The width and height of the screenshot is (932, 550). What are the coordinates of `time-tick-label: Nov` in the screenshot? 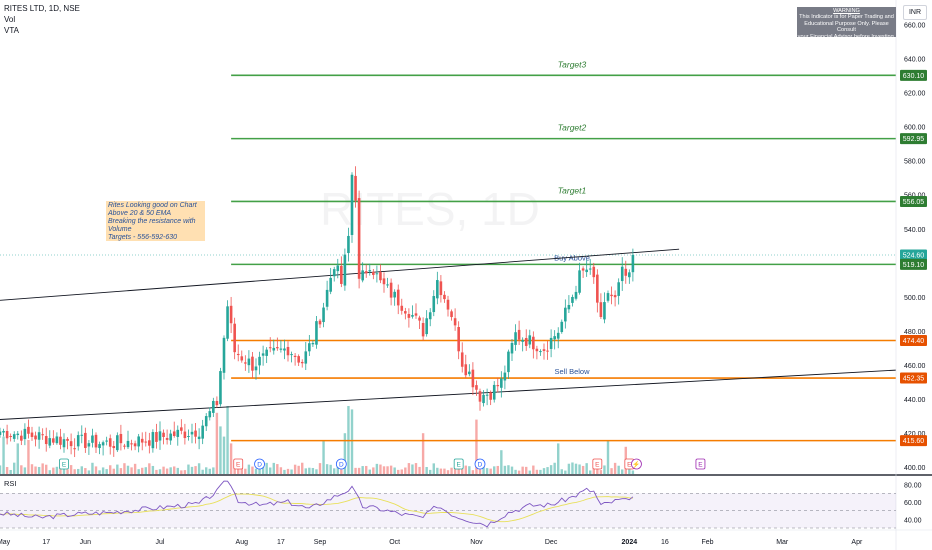 It's located at (476, 542).